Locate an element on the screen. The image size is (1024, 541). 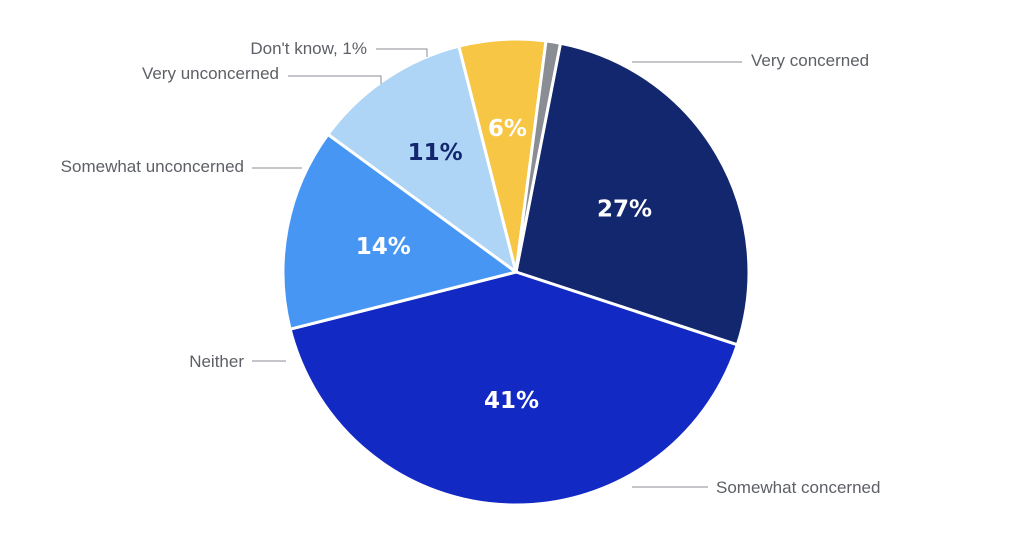
value-label-somewhat-concerned: 41% is located at coordinates (511, 401).